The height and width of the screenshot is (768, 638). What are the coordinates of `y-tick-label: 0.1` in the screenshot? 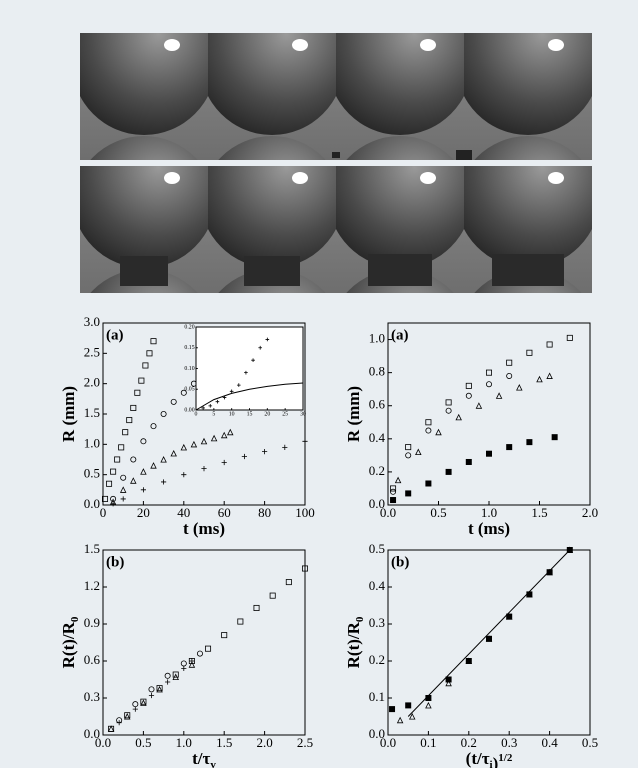 It's located at (377, 696).